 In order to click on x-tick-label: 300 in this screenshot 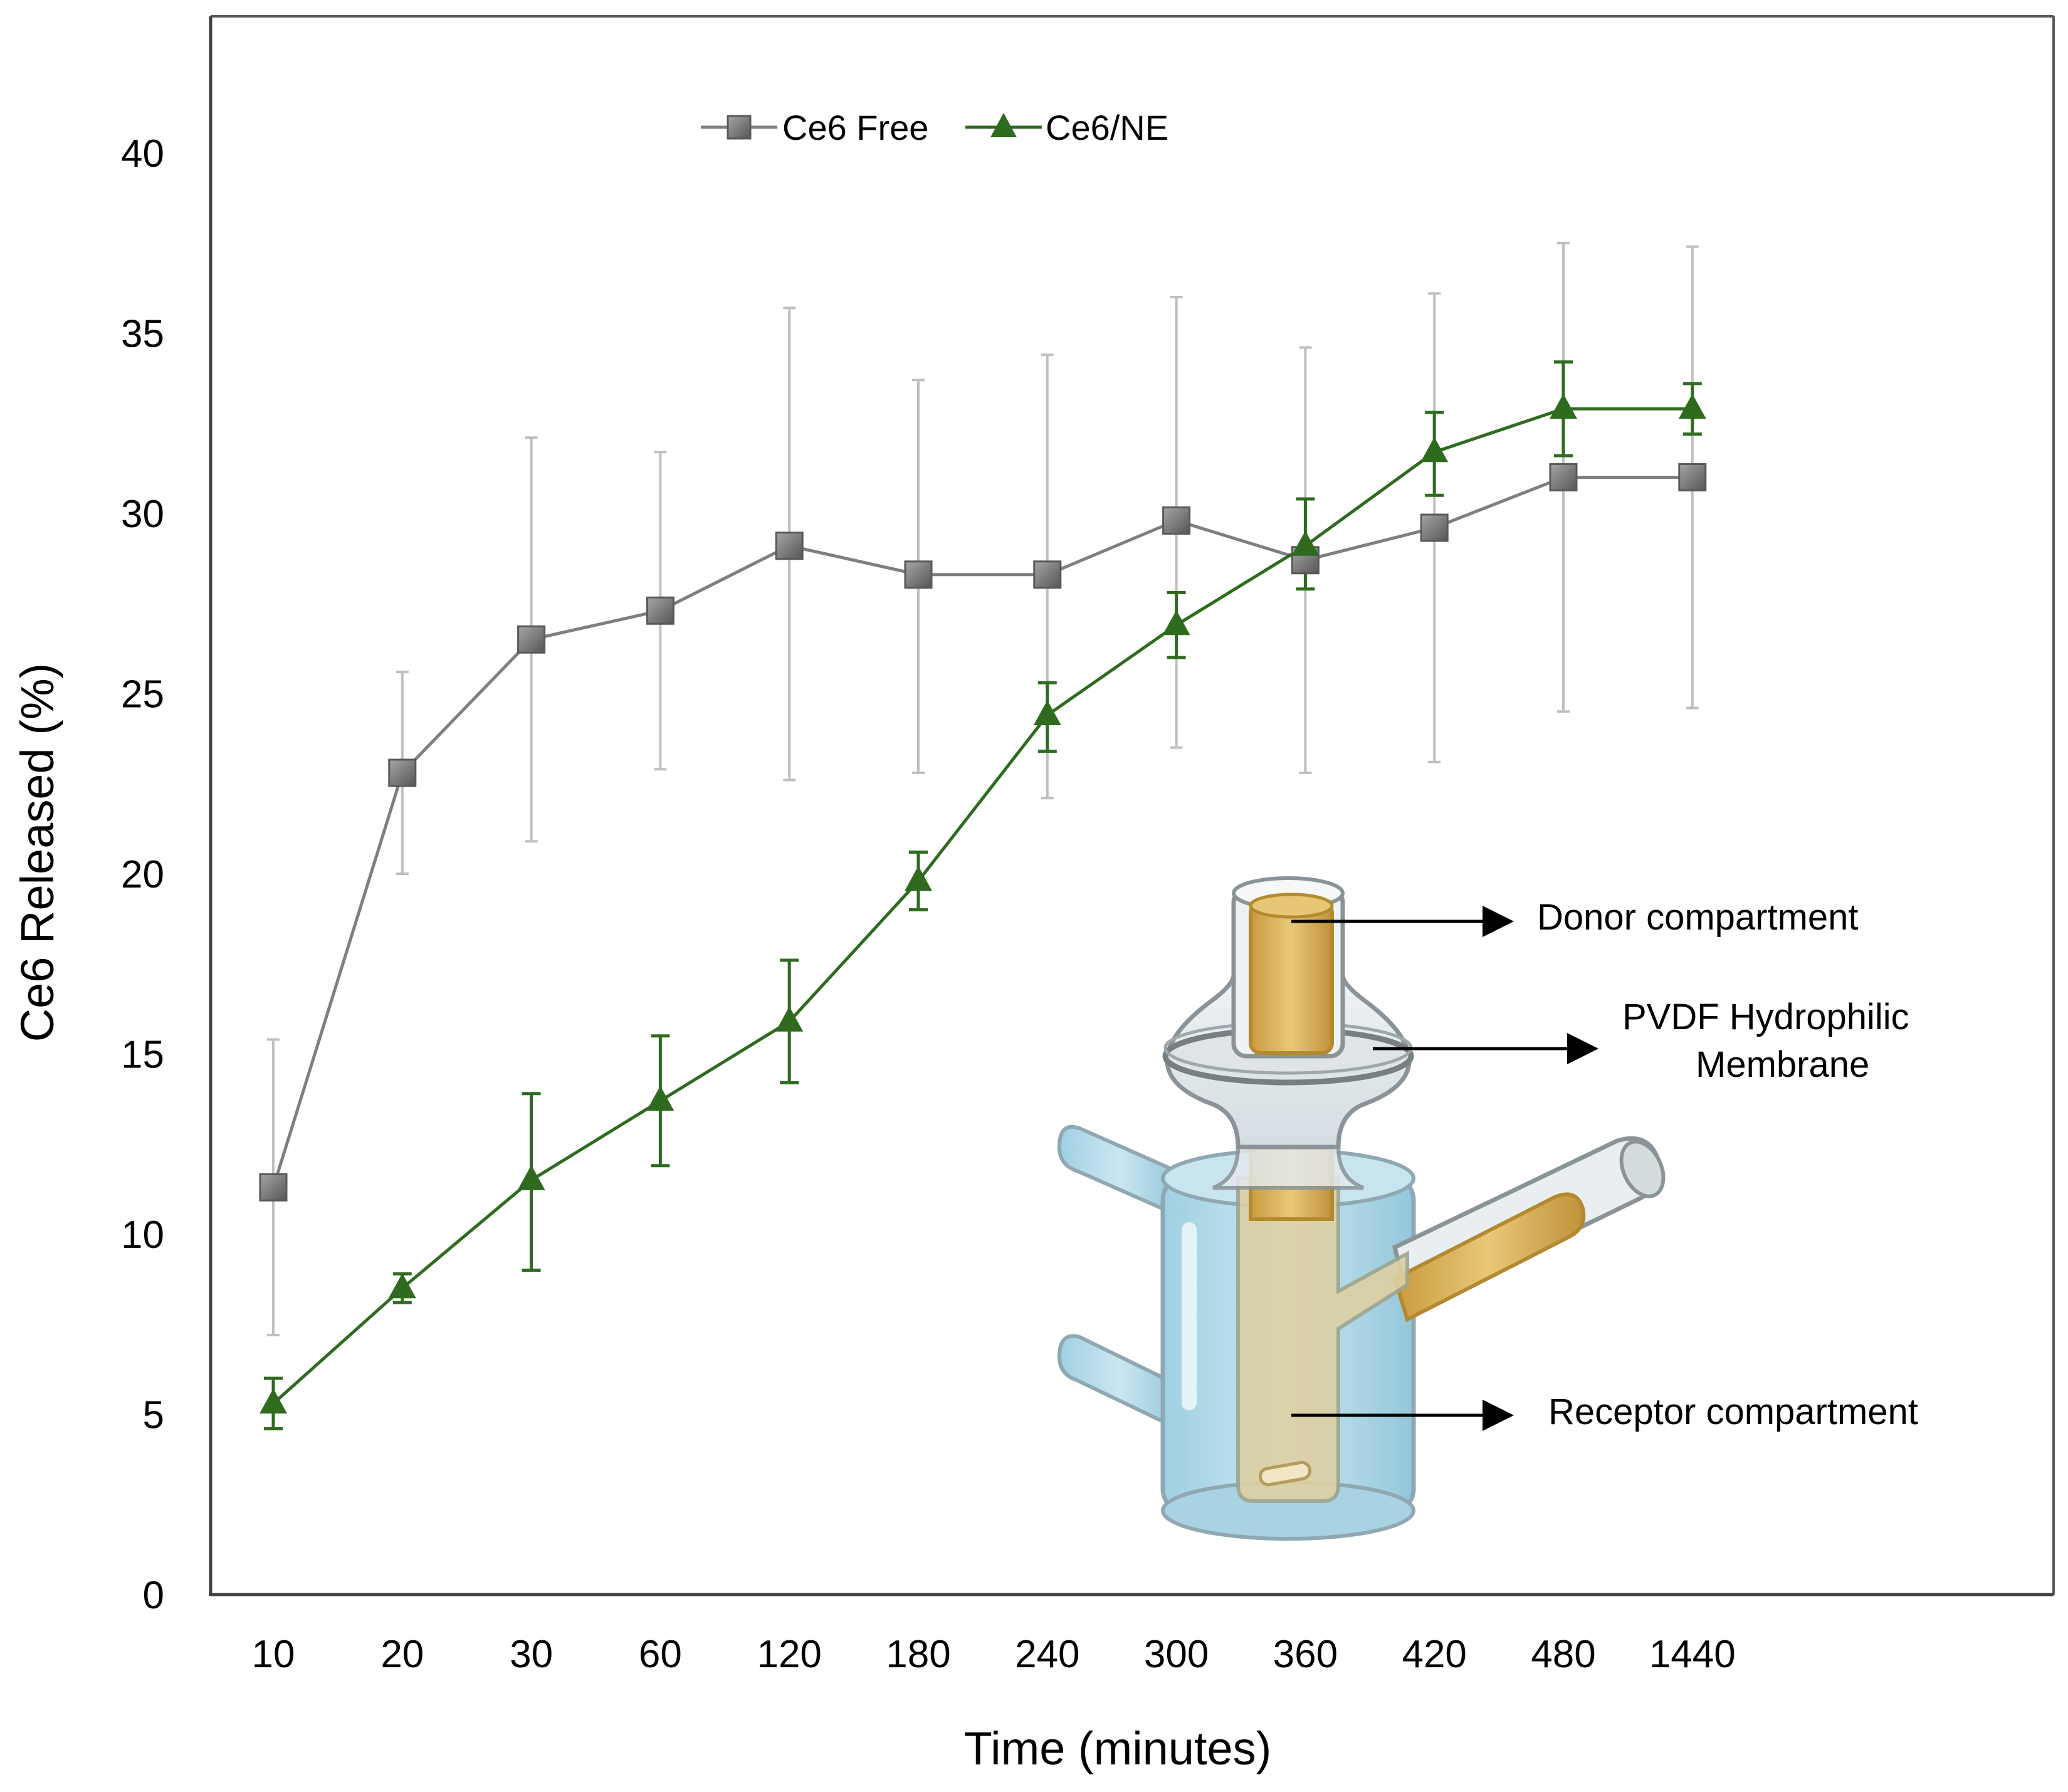, I will do `click(1177, 1655)`.